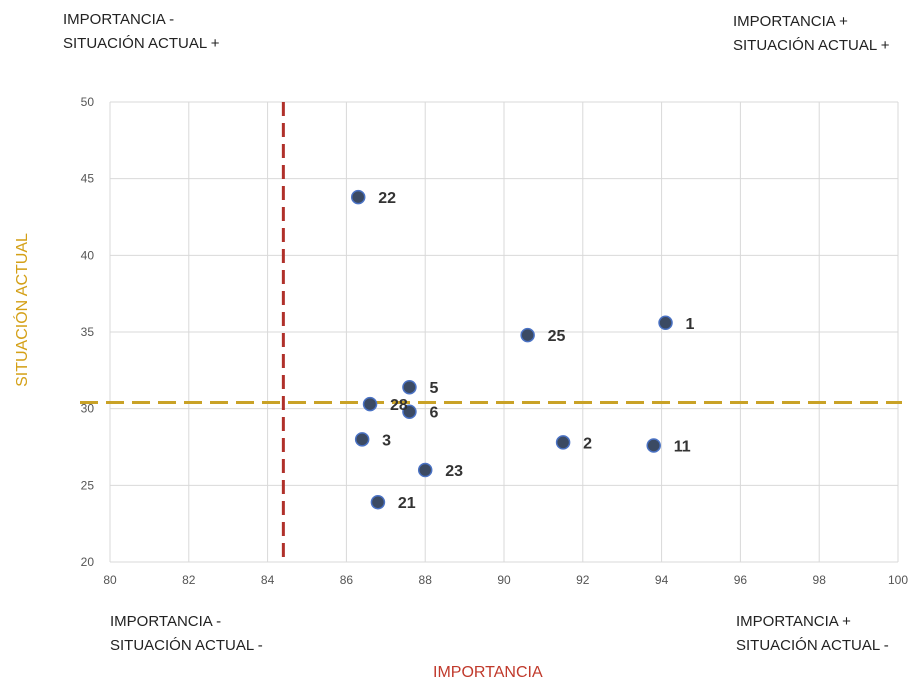 This screenshot has height=686, width=920. I want to click on data-label: 28, so click(399, 405).